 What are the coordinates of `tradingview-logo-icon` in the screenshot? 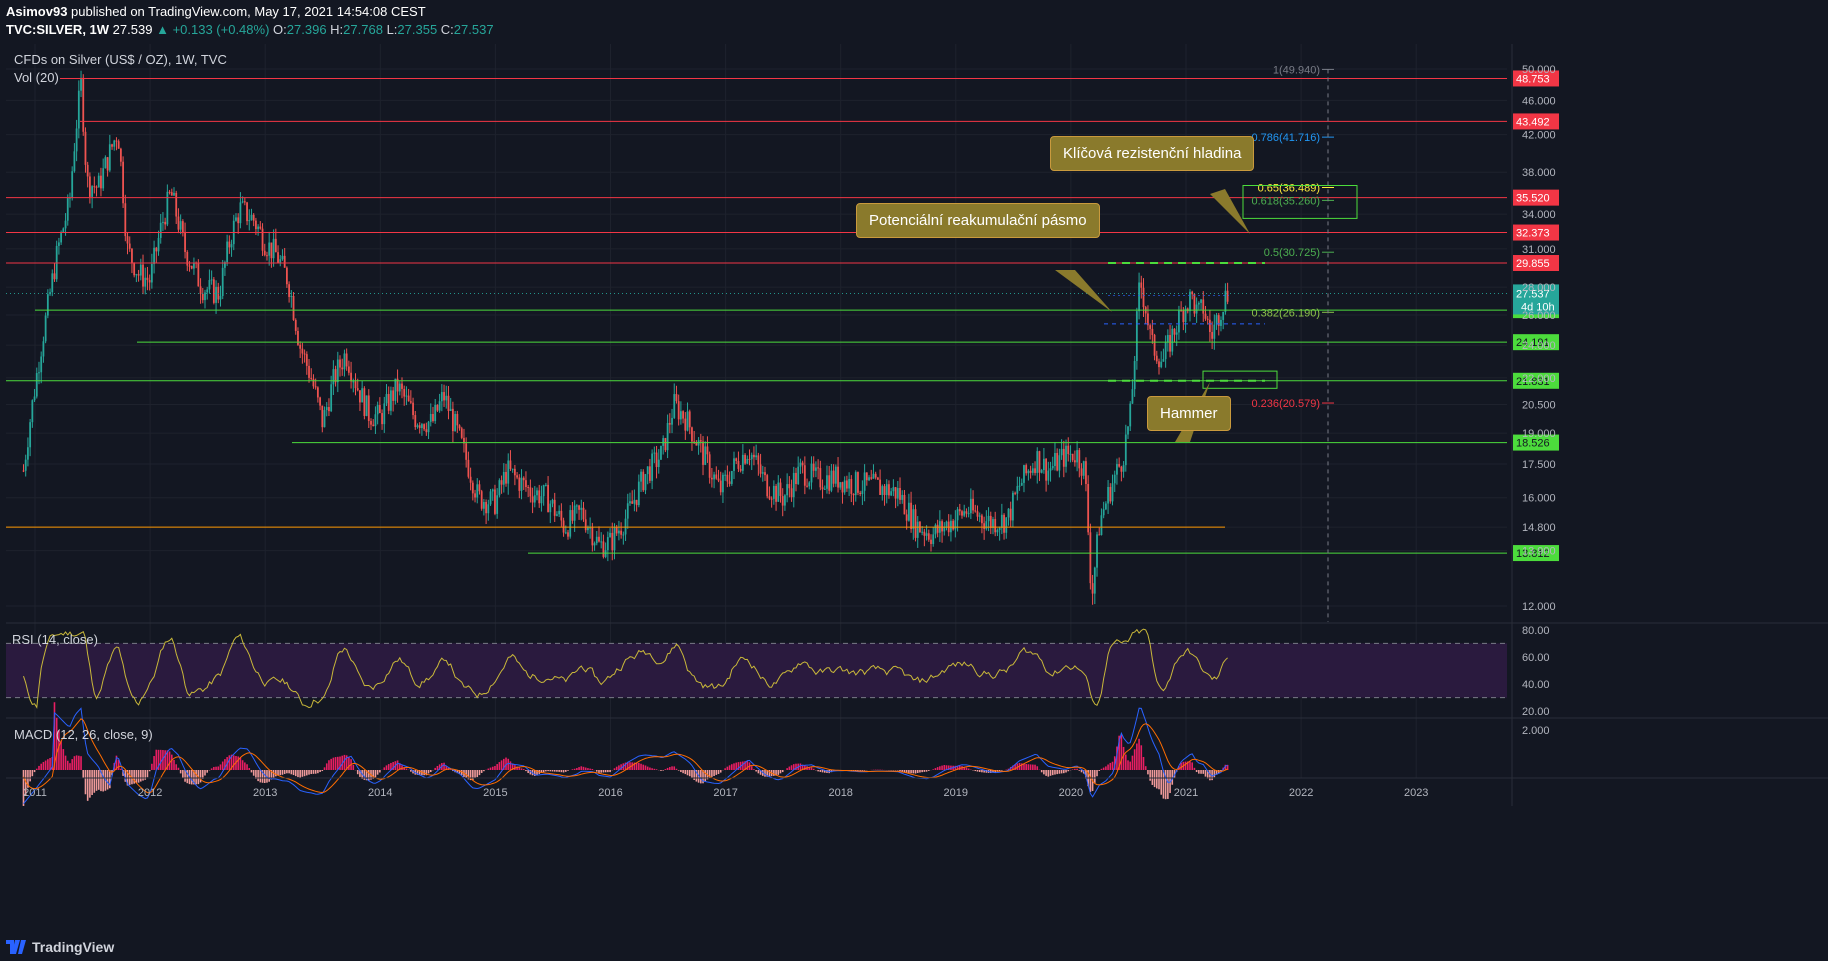 It's located at (16, 947).